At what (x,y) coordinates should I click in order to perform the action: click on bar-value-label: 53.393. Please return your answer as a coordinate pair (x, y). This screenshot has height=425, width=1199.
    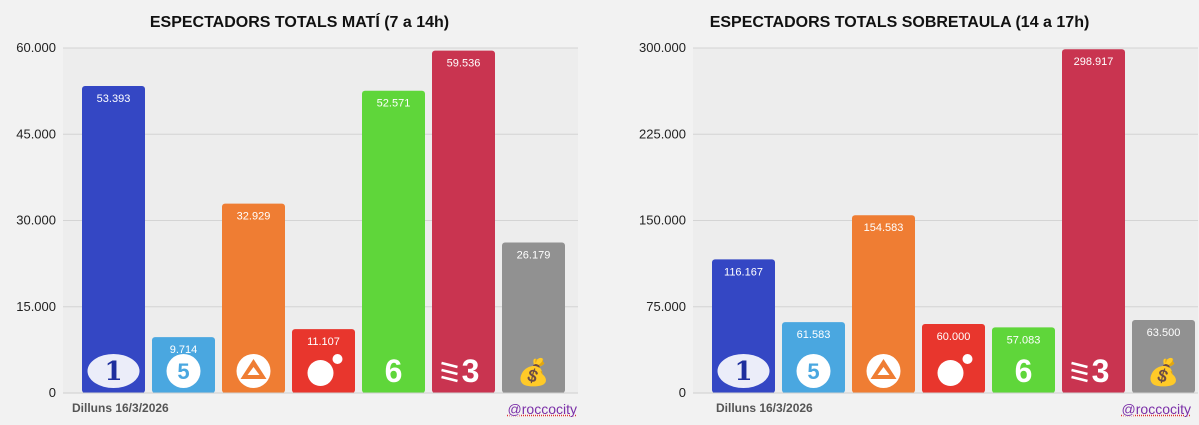
    Looking at the image, I should click on (114, 99).